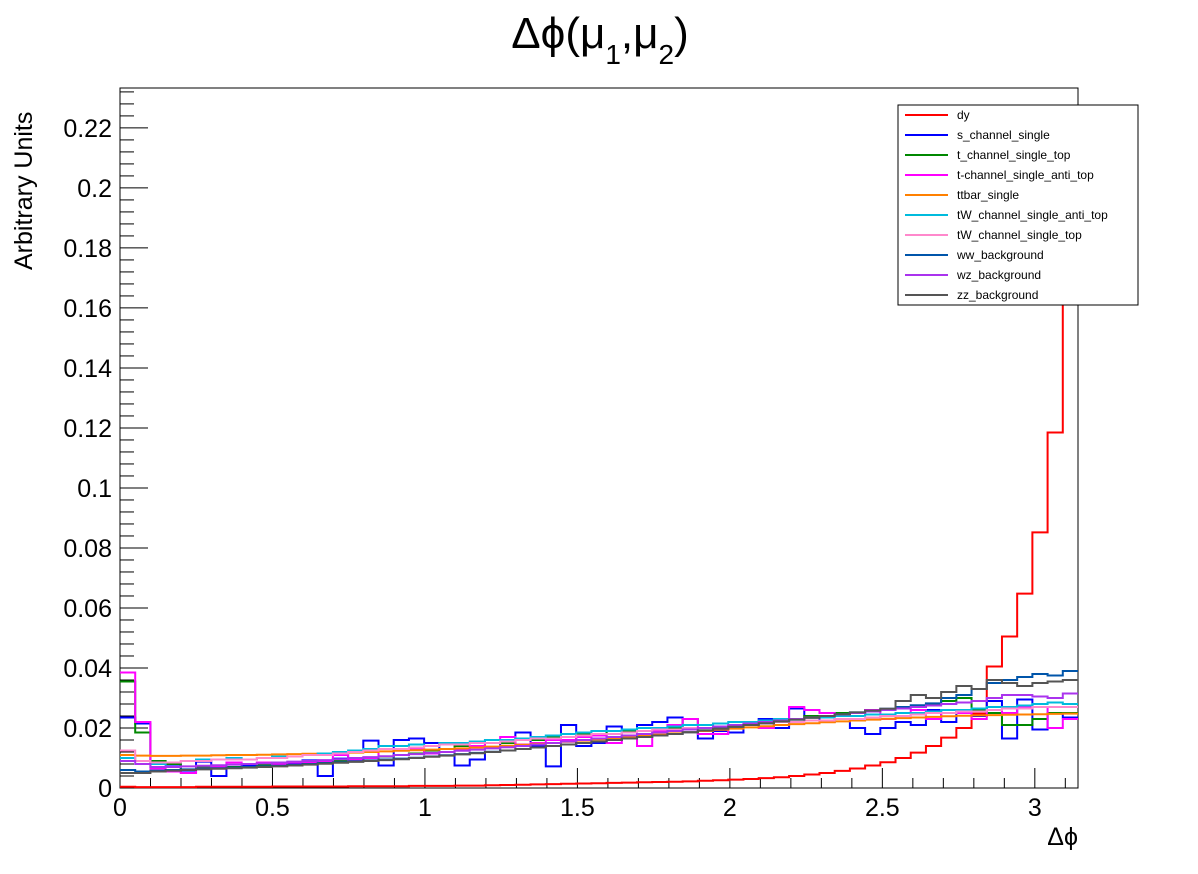 This screenshot has width=1198, height=874. I want to click on y-tick-label: 0.08, so click(87, 549).